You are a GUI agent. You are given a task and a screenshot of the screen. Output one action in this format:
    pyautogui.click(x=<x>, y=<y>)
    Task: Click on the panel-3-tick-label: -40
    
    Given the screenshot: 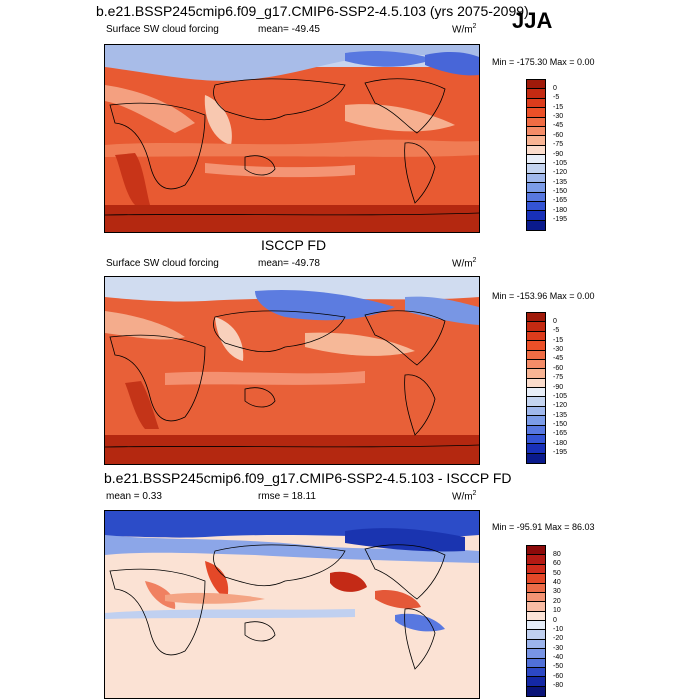 What is the action you would take?
    pyautogui.click(x=558, y=657)
    